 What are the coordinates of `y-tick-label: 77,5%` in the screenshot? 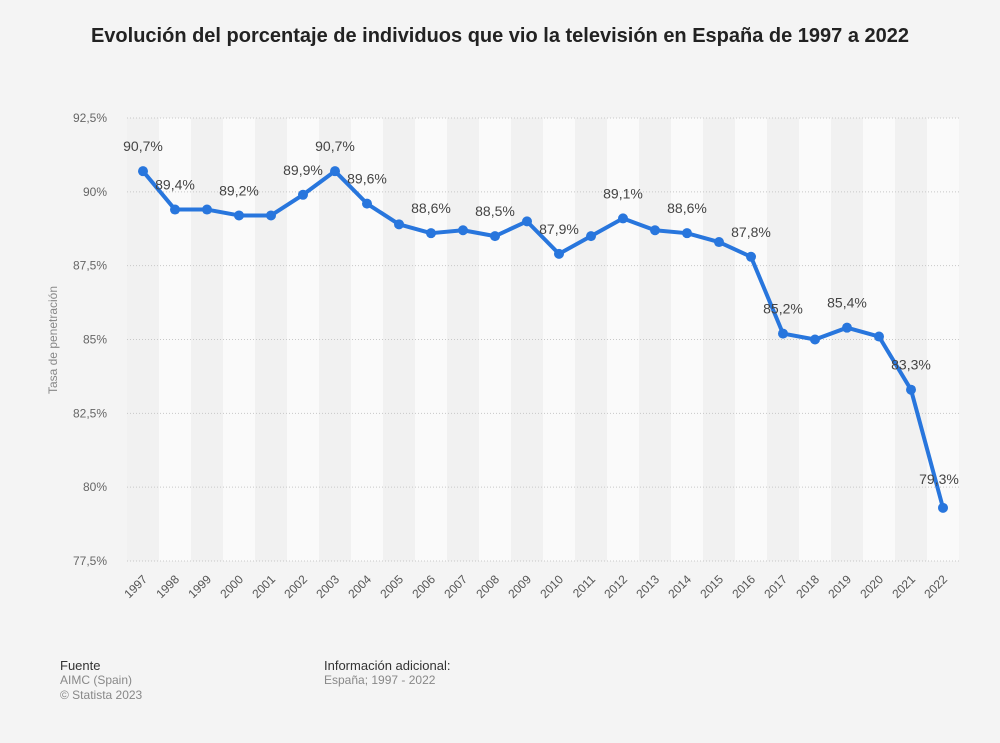 It's located at (90, 561).